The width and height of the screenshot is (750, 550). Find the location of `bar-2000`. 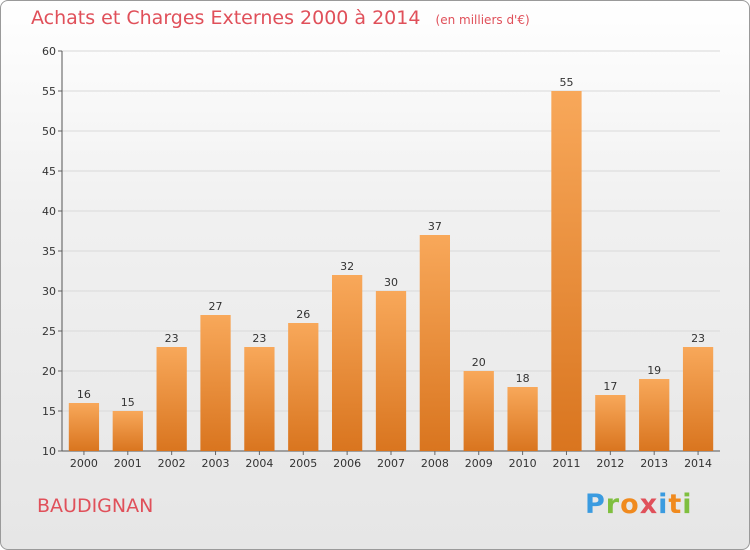

bar-2000 is located at coordinates (84, 427).